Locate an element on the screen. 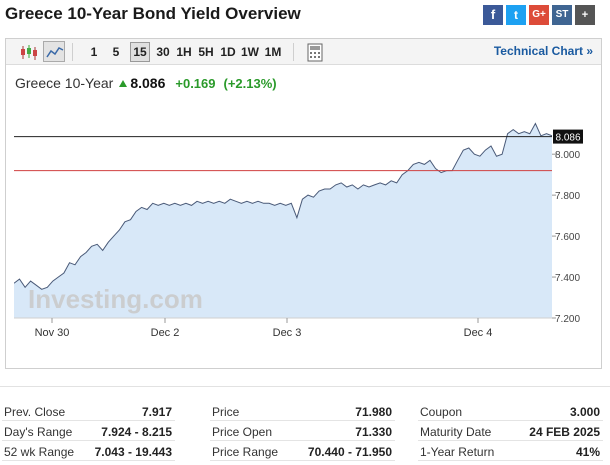  x-tick-label: Nov 30 is located at coordinates (52, 333).